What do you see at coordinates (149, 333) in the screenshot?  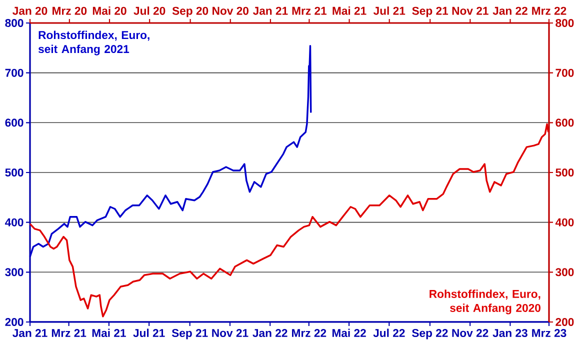 I see `x-tick-label: Jul 21` at bounding box center [149, 333].